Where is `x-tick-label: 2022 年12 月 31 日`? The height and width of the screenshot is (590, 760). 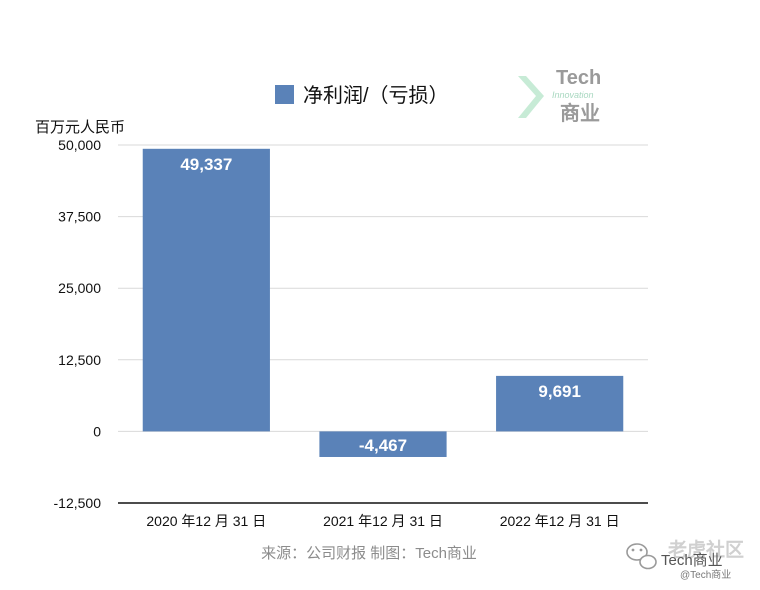 x-tick-label: 2022 年12 月 31 日 is located at coordinates (560, 521).